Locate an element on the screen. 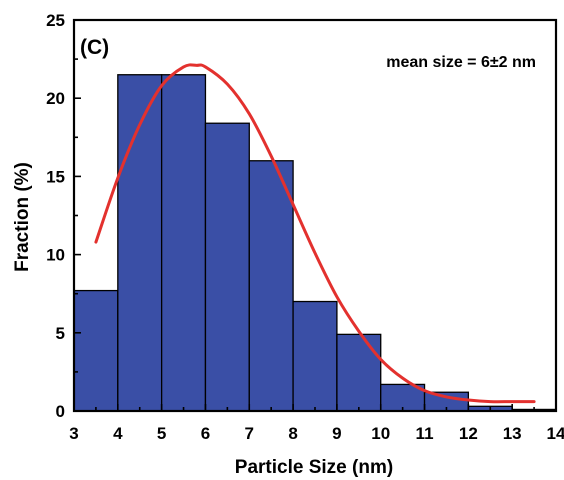  y-axis-title: Fraction (%) is located at coordinates (22, 217).